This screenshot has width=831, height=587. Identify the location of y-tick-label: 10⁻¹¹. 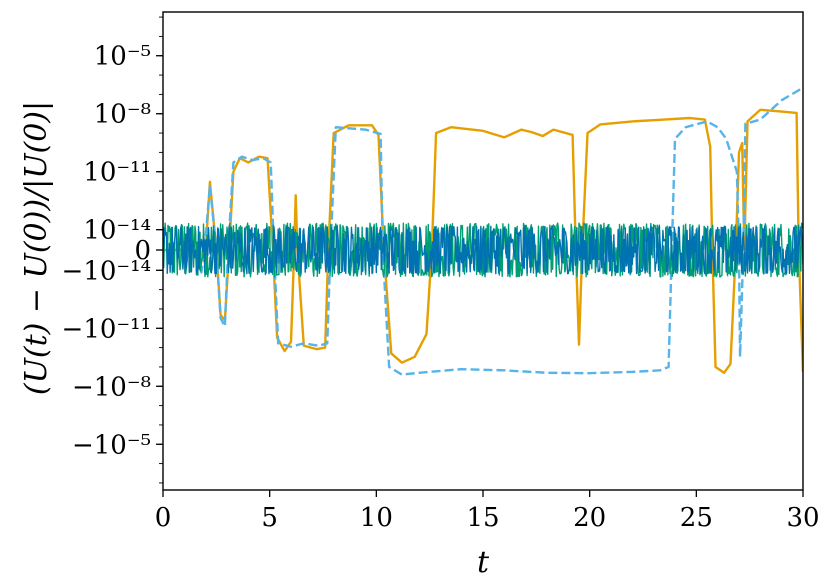
(117, 173).